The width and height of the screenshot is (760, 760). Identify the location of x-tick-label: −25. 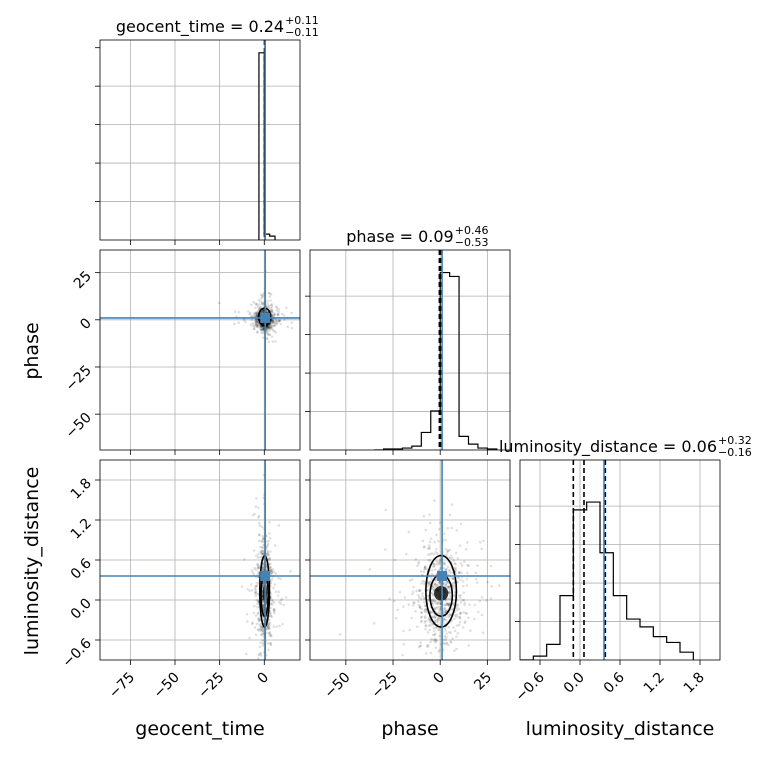
(211, 686).